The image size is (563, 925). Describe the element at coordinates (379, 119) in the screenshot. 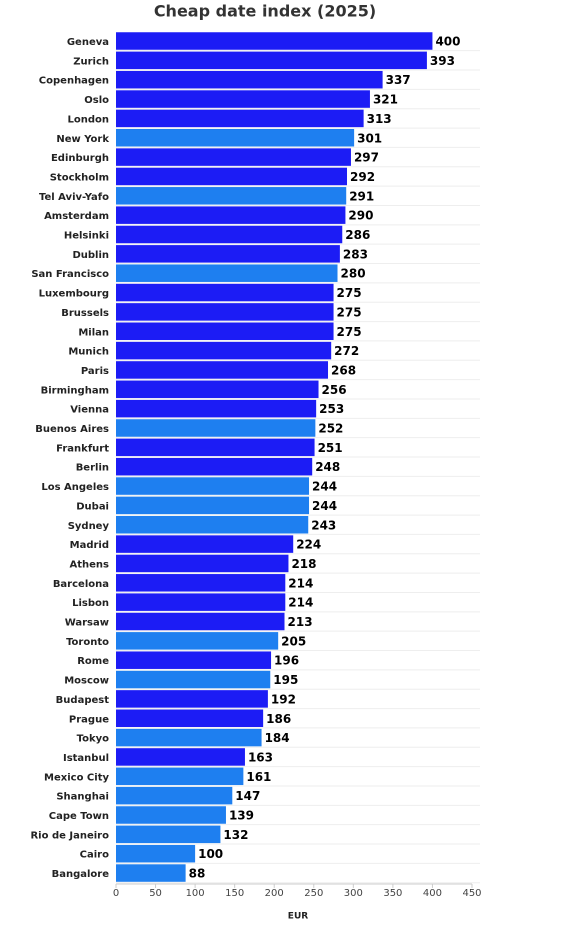

I see `value-label: 313` at that location.